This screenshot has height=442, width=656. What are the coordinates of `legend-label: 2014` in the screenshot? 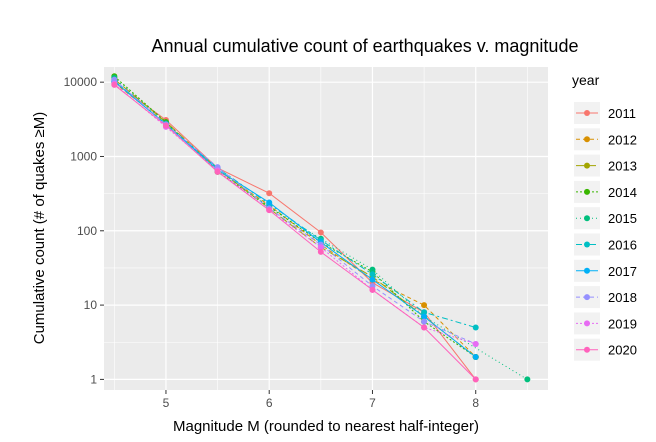 It's located at (622, 192).